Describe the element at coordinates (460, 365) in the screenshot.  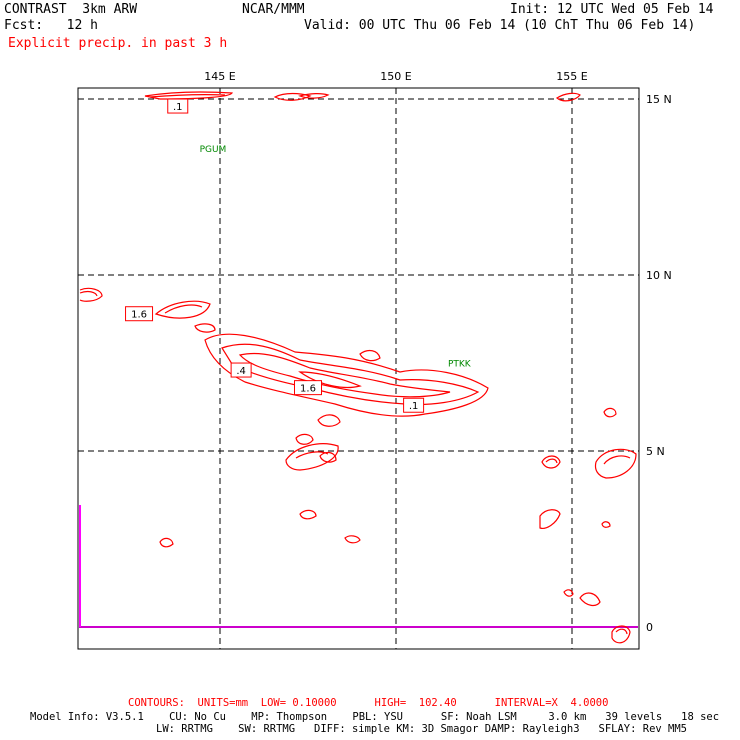
I see `station-label: PTKK` at that location.